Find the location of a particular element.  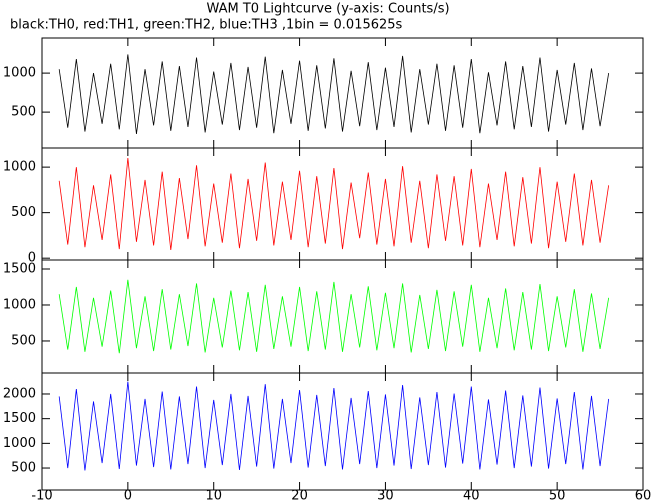

x-tick-label: 20 is located at coordinates (299, 496).